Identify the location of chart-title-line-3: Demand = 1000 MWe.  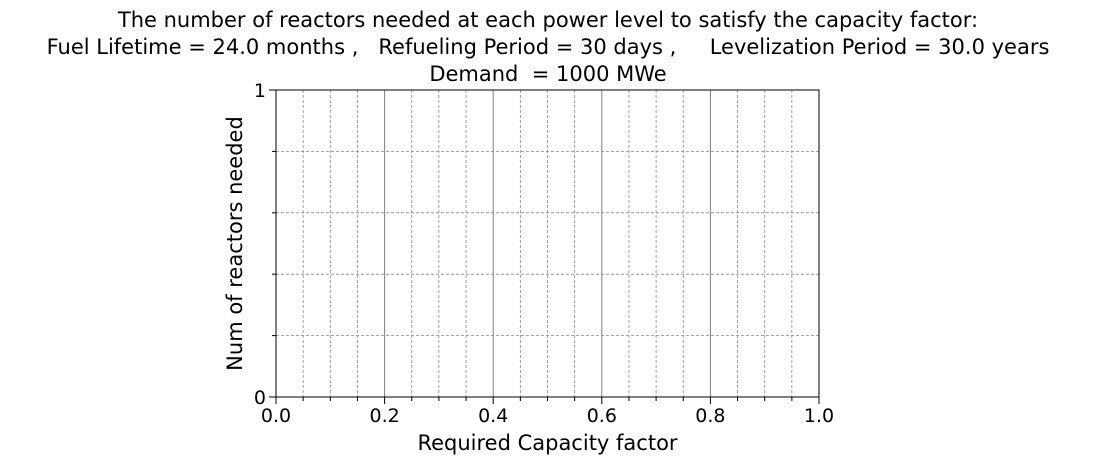
(548, 74).